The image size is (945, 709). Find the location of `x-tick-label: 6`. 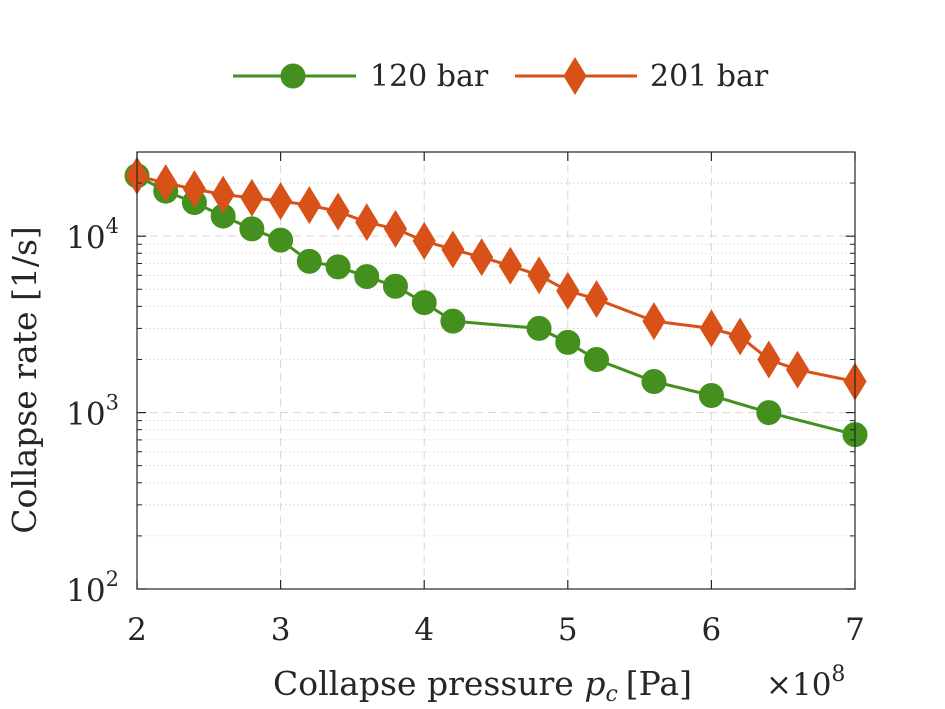

x-tick-label: 6 is located at coordinates (712, 630).